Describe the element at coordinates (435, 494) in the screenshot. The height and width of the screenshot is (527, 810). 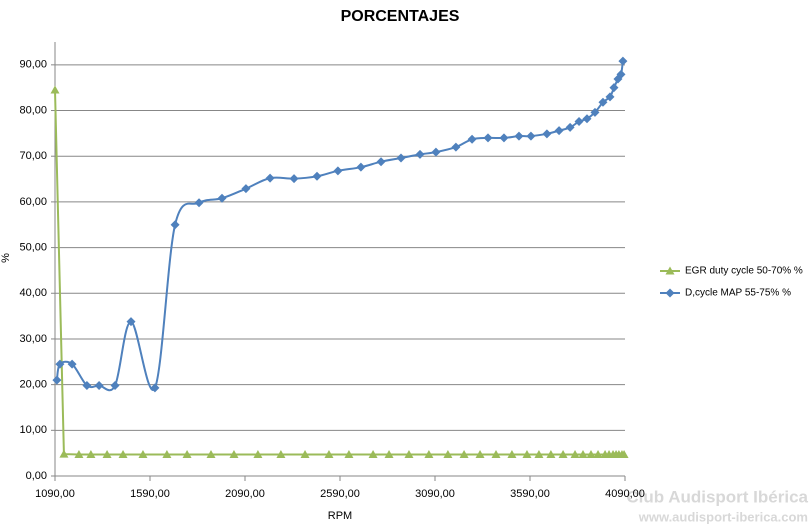
I see `x-tick-label: 3090,00` at that location.